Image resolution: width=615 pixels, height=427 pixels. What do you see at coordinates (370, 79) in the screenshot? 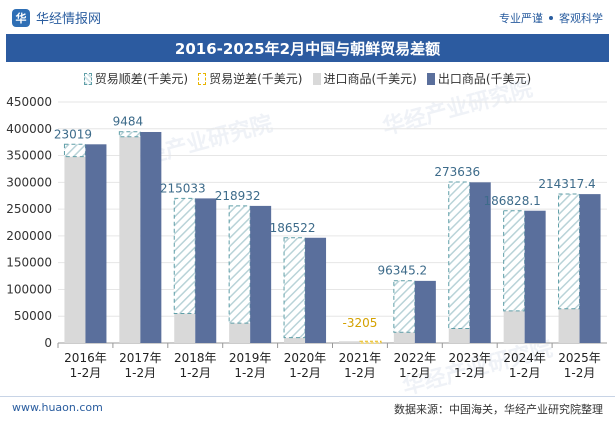
I see `legend-label-import: 进口商品(千美元)` at bounding box center [370, 79].